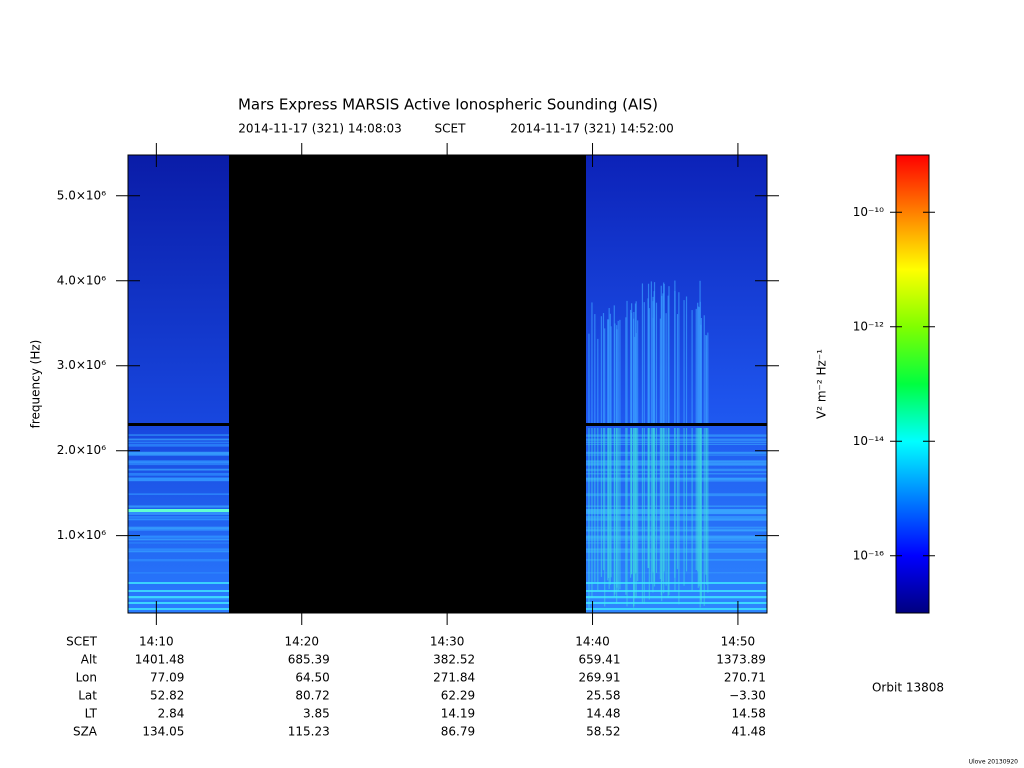 The height and width of the screenshot is (768, 1024). I want to click on end-time: 2014-11-17 (321) 14:52:00, so click(592, 129).